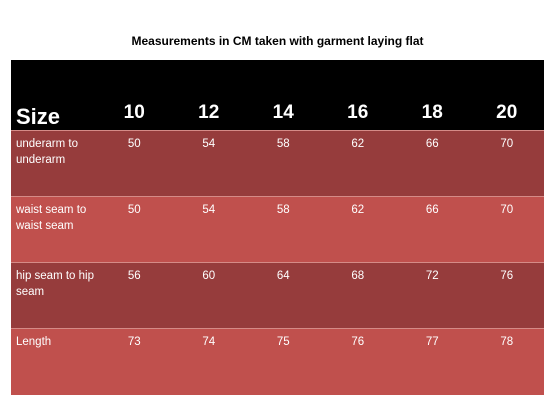  What do you see at coordinates (358, 112) in the screenshot?
I see `size-column-header: 16` at bounding box center [358, 112].